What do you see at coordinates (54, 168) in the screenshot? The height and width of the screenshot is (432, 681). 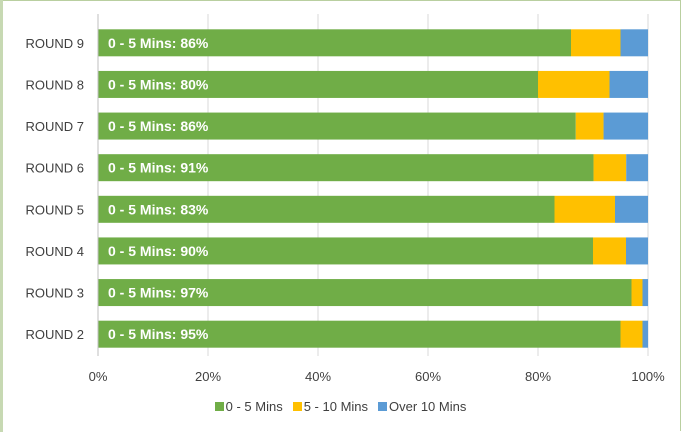 I see `category-label: ROUND 6` at bounding box center [54, 168].